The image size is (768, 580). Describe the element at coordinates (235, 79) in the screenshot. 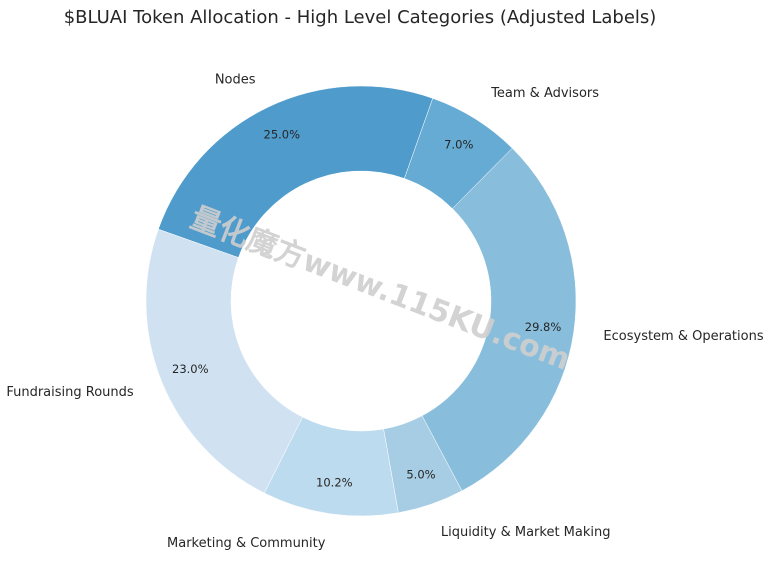

I see `category-label: Nodes` at that location.